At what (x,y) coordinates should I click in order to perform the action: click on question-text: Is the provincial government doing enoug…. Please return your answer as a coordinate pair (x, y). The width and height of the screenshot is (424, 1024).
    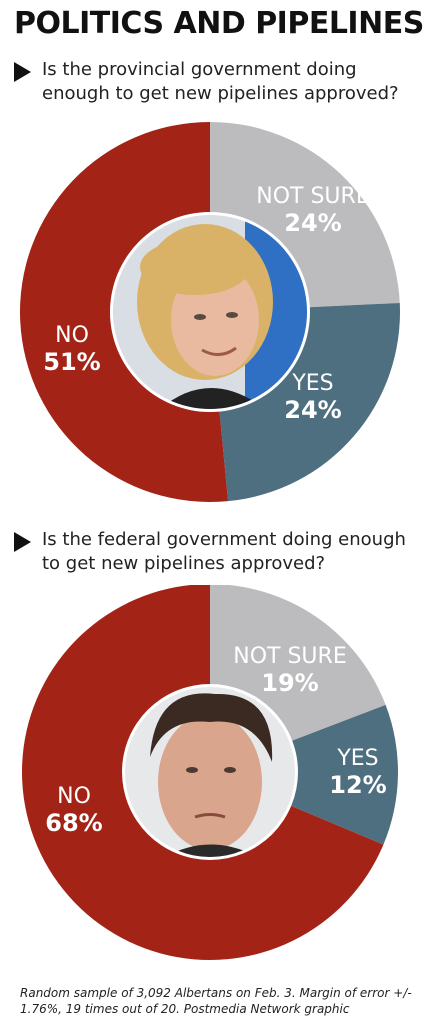
    Looking at the image, I should click on (220, 81).